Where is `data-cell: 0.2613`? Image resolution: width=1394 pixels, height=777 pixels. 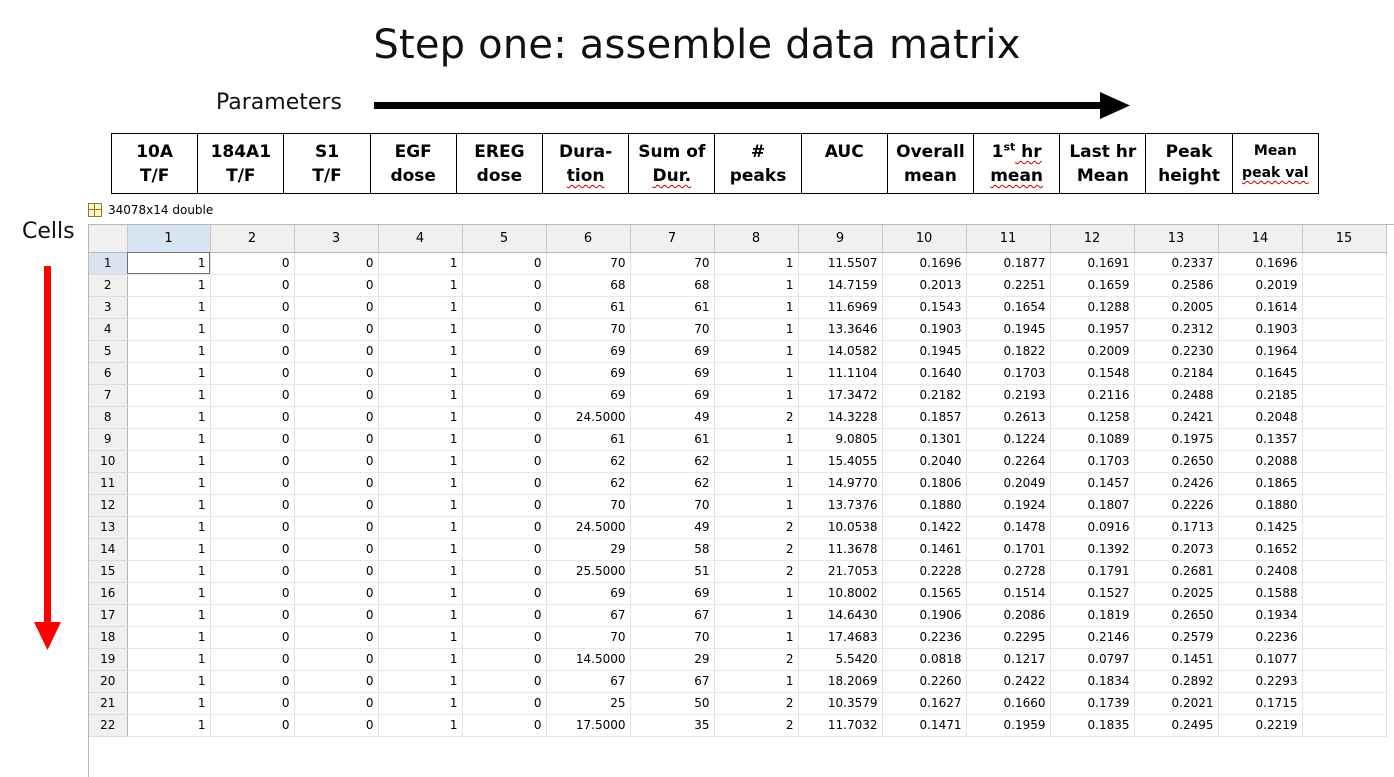 data-cell: 0.2613 is located at coordinates (1008, 417).